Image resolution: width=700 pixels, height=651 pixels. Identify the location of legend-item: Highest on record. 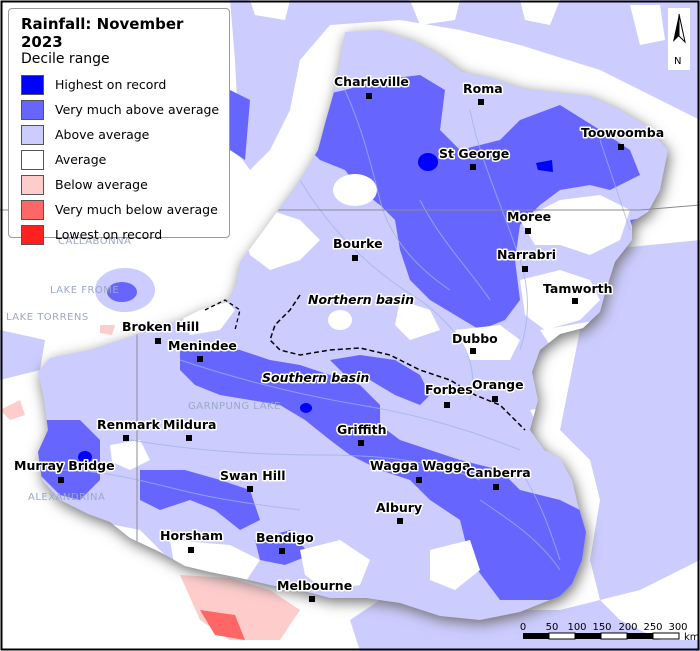
(125, 84).